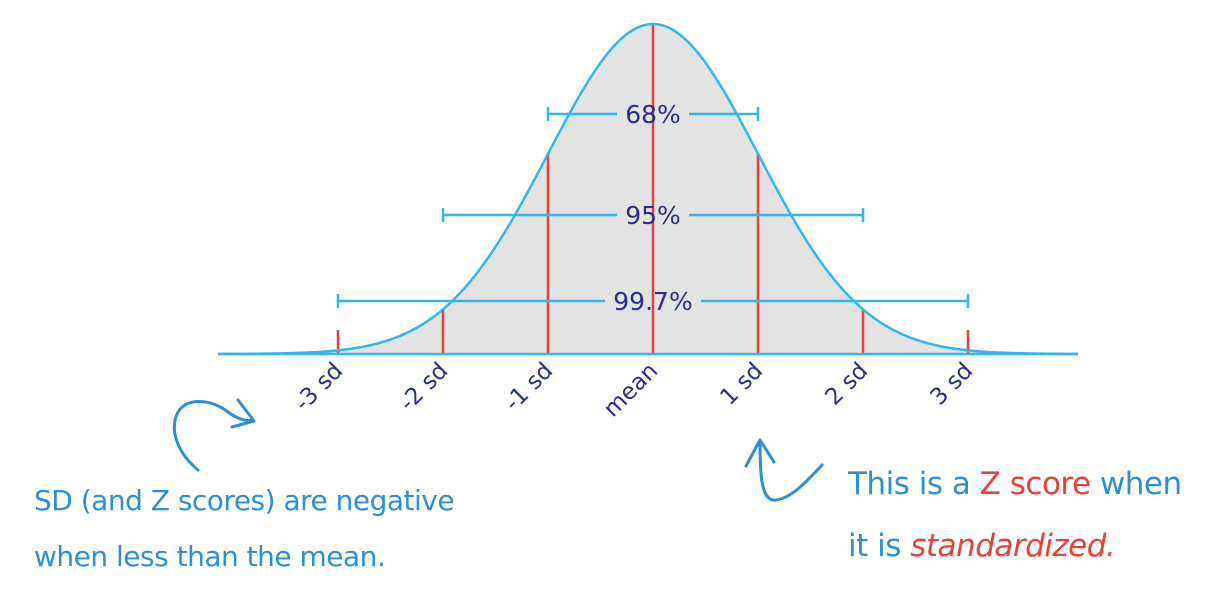  What do you see at coordinates (529, 387) in the screenshot?
I see `axis-label-minus-1: -1 sd` at bounding box center [529, 387].